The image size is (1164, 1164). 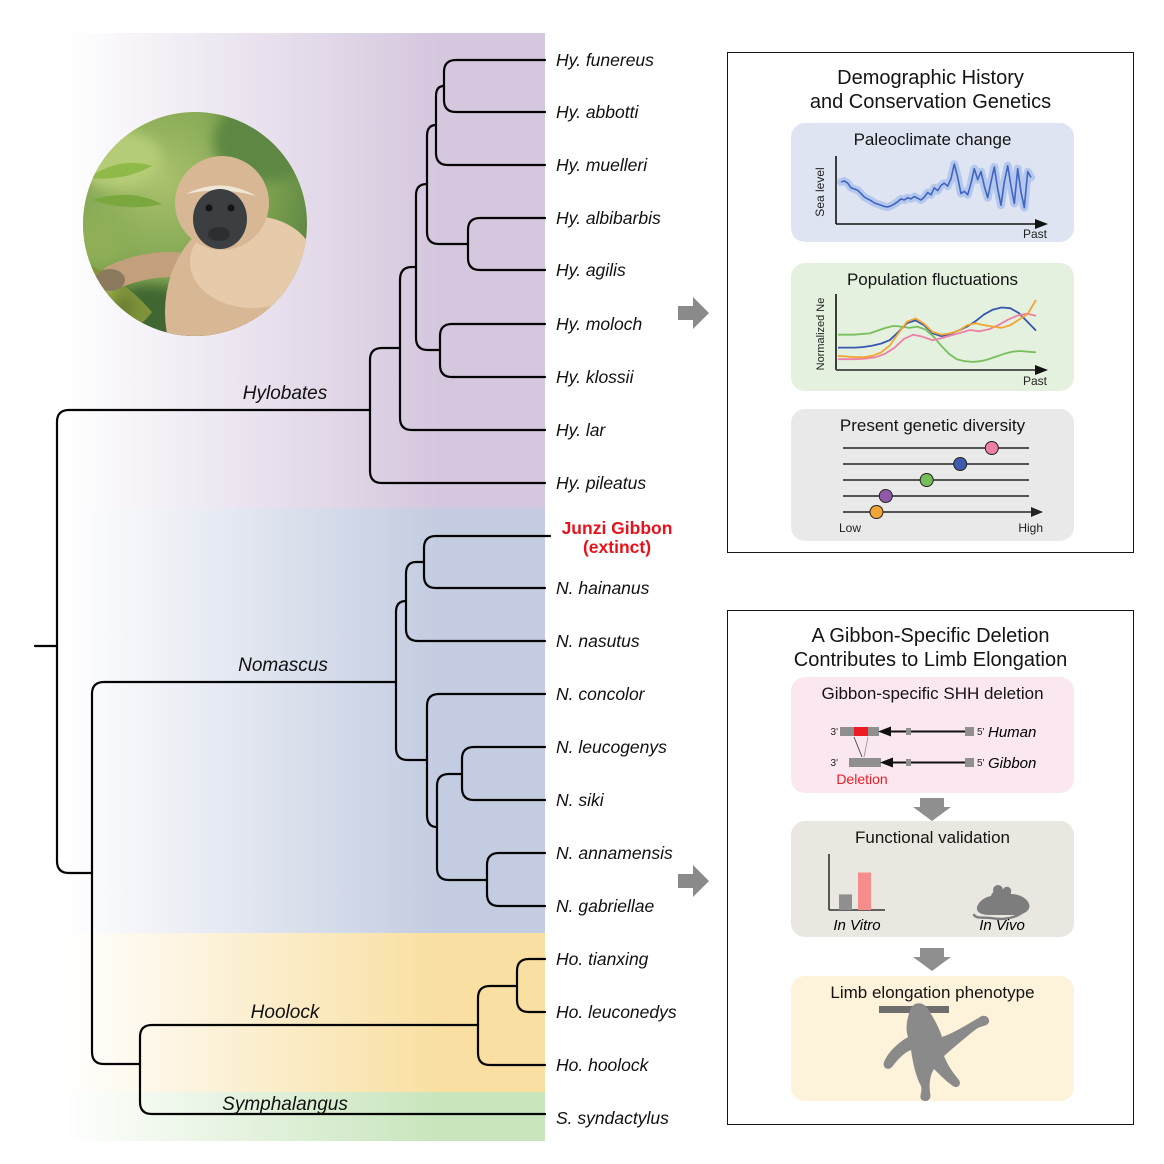 I want to click on invitro-bar-deletion, so click(x=864, y=891).